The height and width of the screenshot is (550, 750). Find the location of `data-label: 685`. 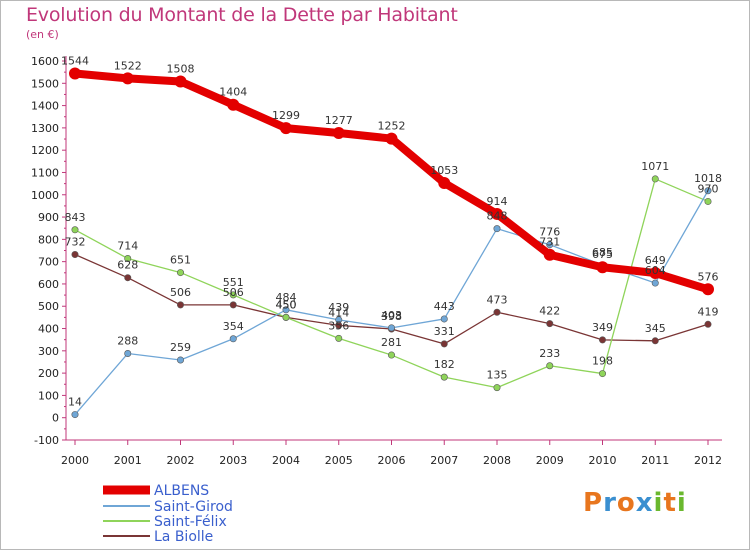

data-label: 685 is located at coordinates (602, 252).